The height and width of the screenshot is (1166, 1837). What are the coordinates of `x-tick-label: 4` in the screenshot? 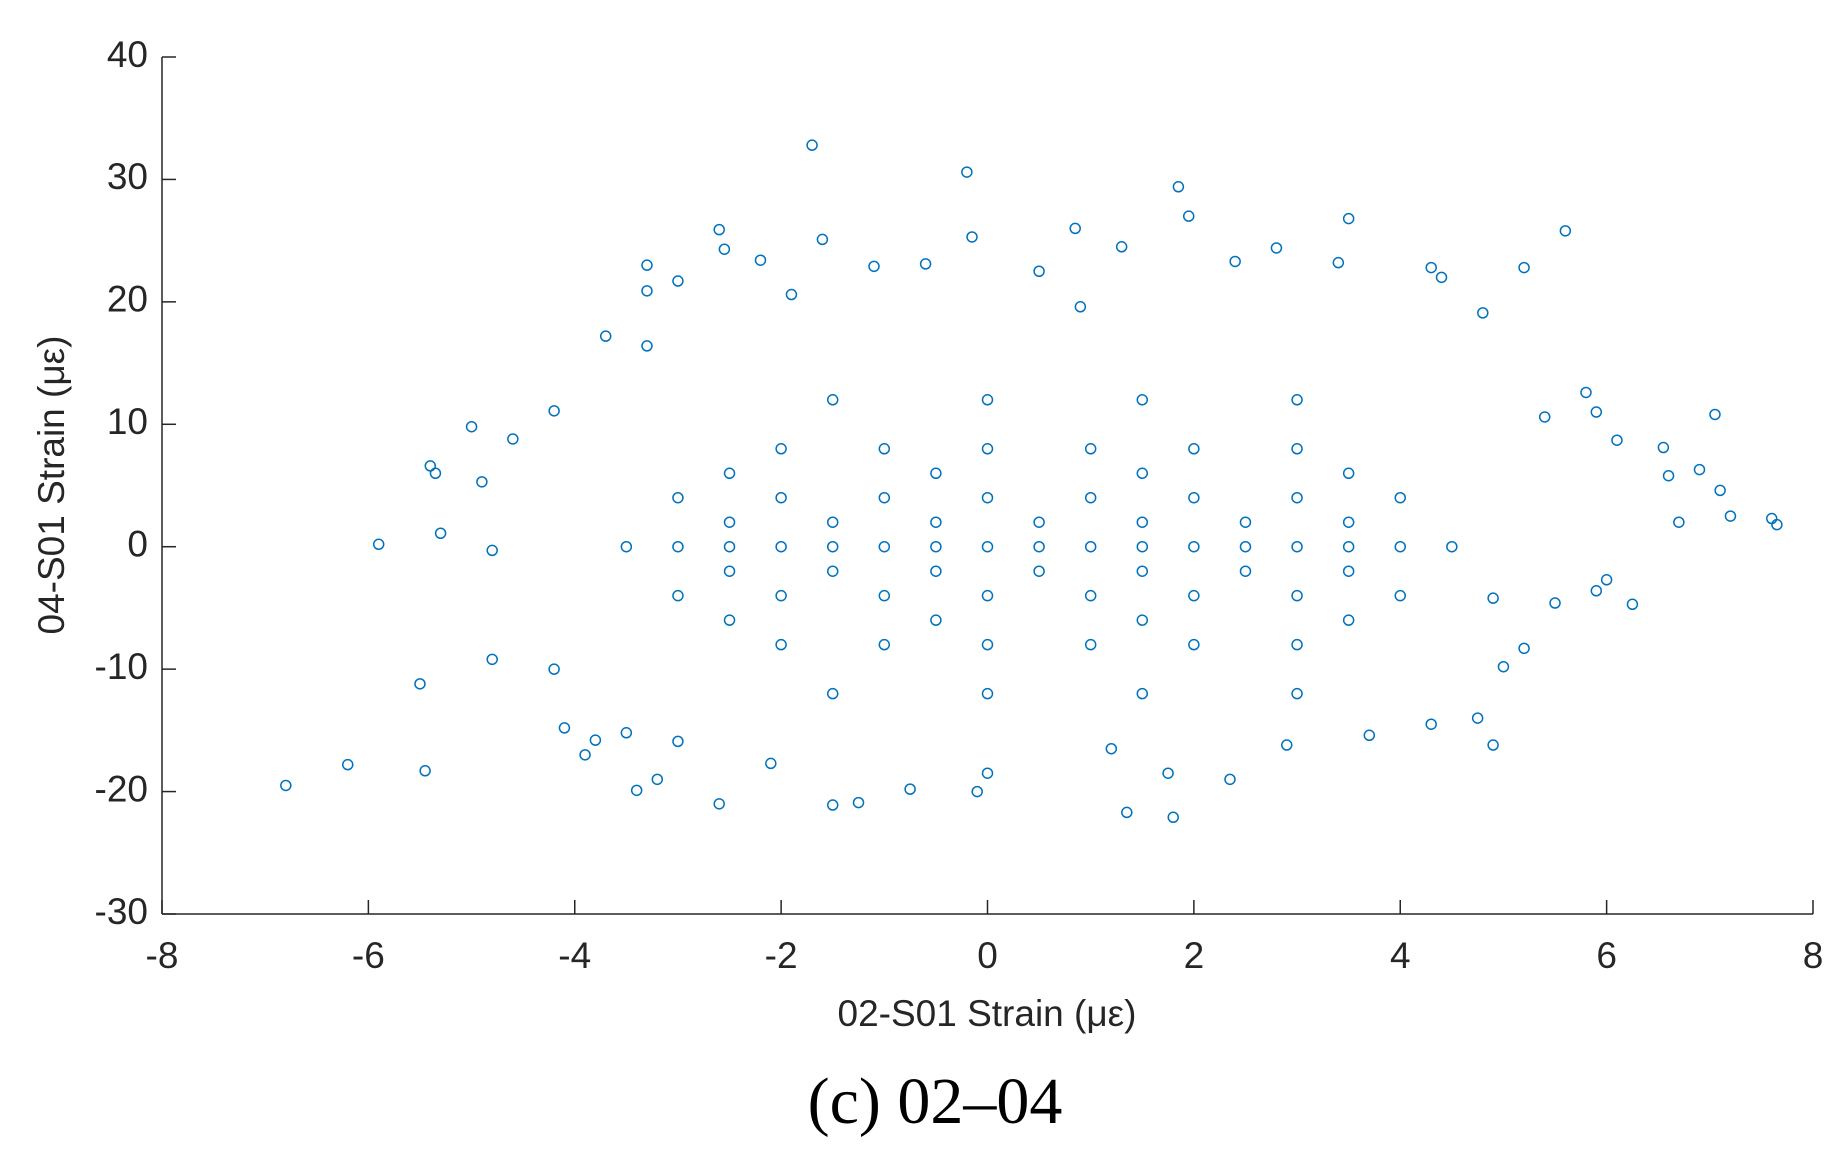 It's located at (1400, 955).